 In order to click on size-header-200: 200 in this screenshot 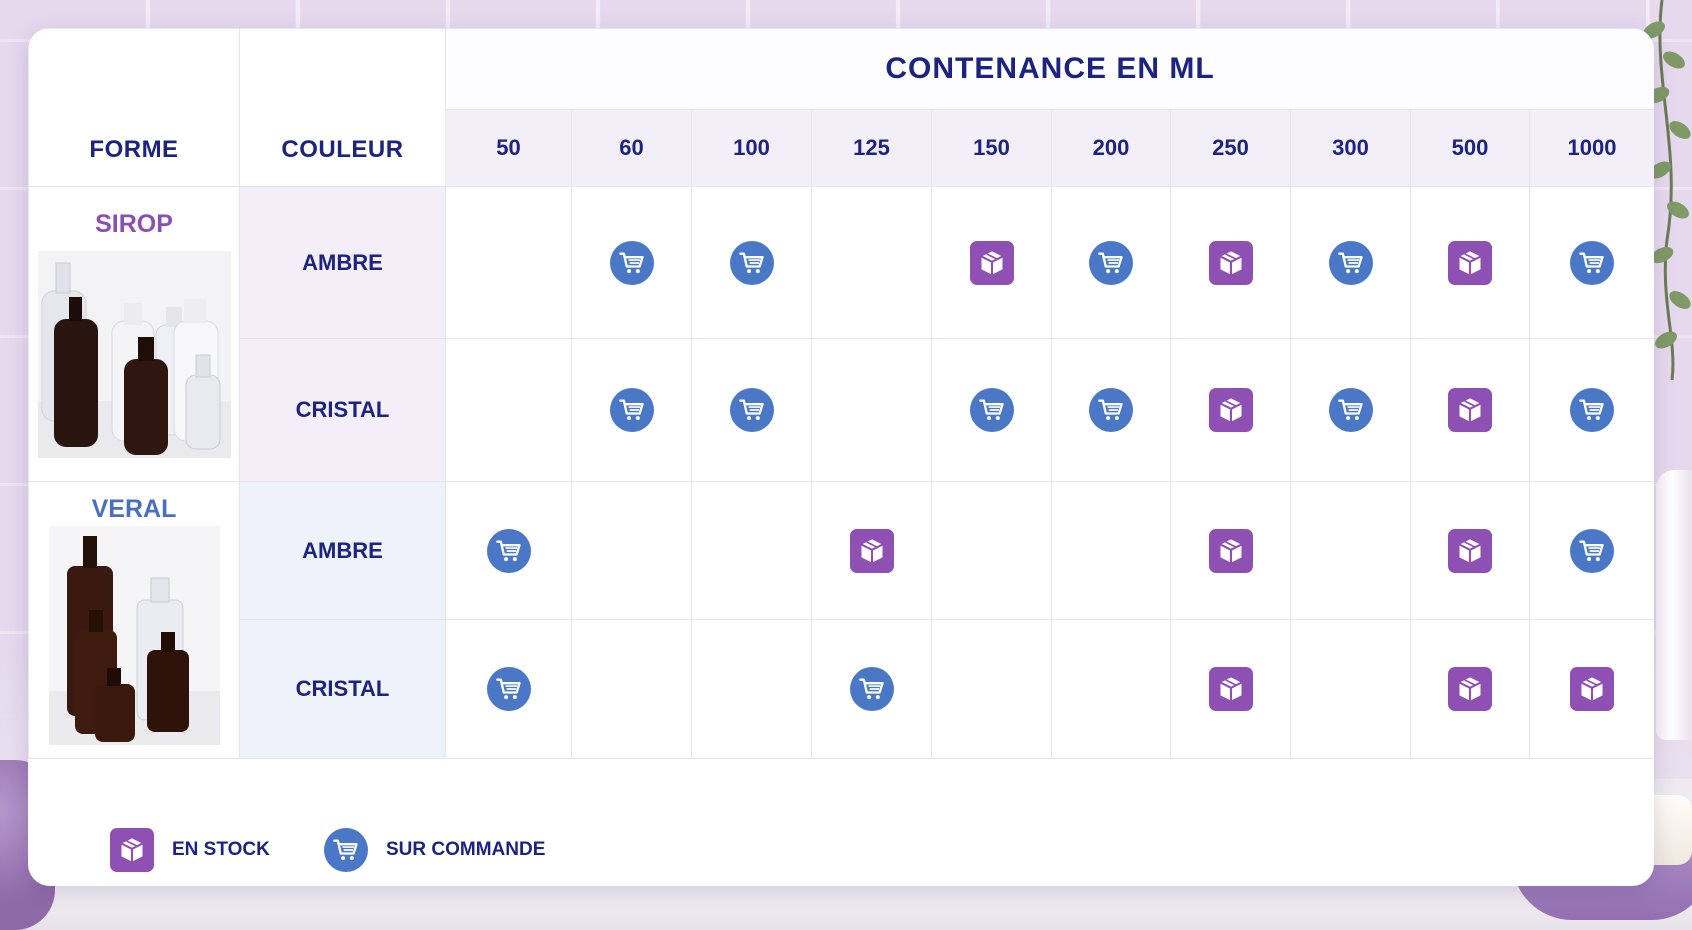, I will do `click(1111, 148)`.